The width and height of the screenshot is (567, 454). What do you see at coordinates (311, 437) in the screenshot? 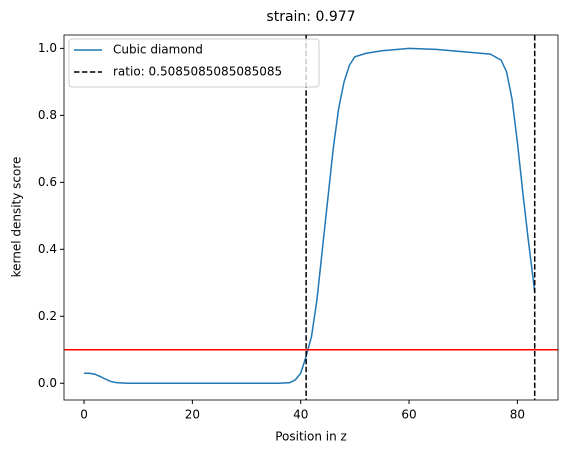
I see `x-axis-label: Position in z` at bounding box center [311, 437].